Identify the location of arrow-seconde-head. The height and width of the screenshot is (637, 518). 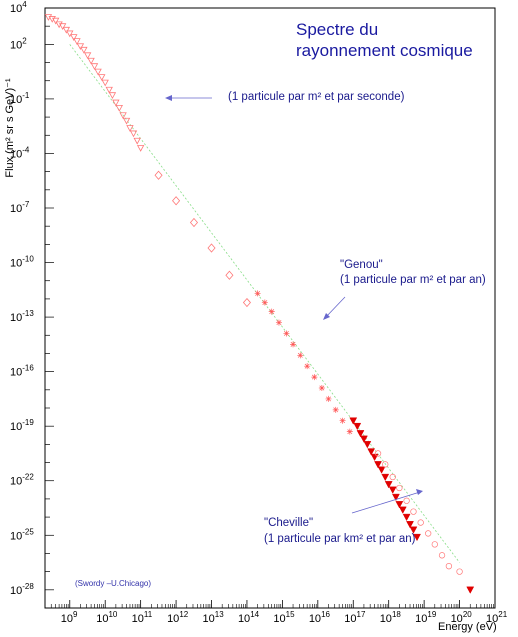
(168, 98).